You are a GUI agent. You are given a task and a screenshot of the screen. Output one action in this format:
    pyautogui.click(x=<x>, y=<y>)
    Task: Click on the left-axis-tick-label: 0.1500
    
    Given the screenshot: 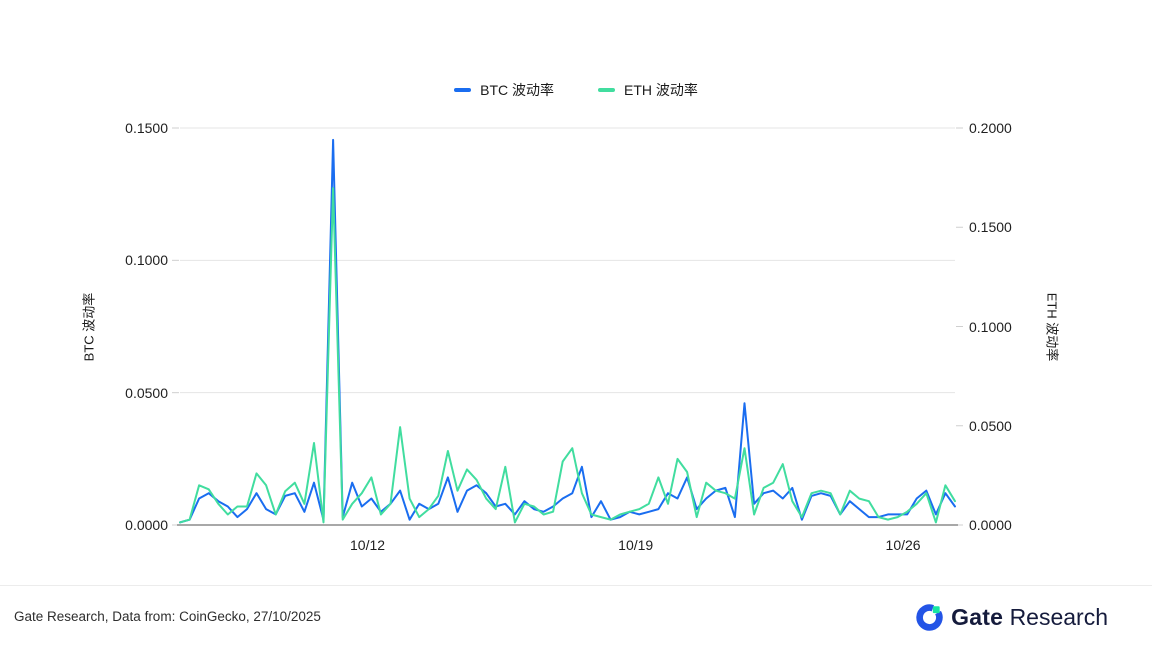 What is the action you would take?
    pyautogui.click(x=146, y=128)
    